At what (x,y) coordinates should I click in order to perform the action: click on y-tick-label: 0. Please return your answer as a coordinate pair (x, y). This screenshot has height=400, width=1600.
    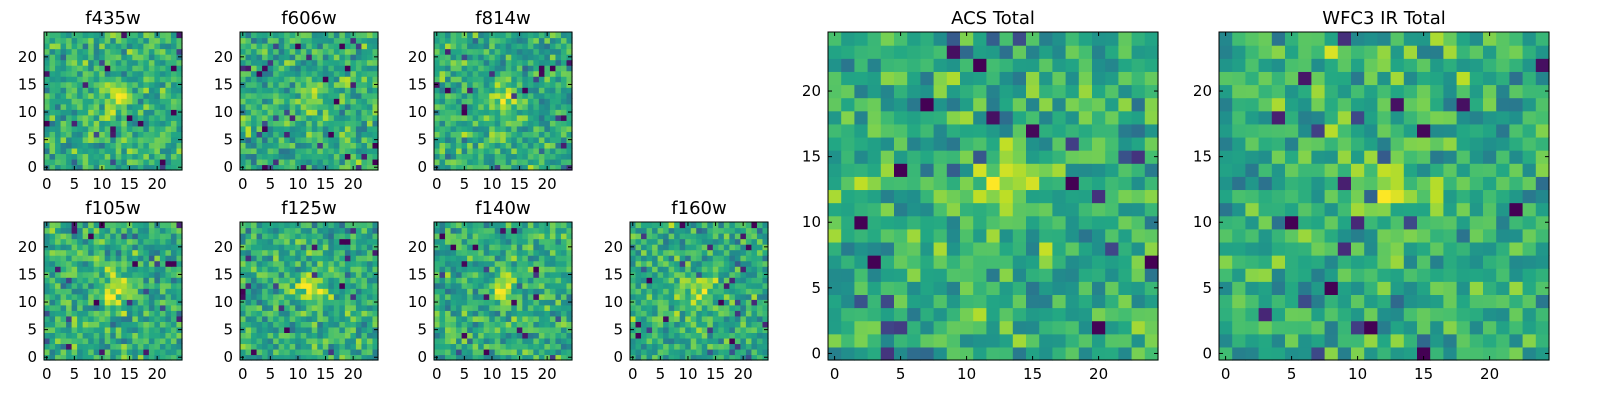
    Looking at the image, I should click on (32, 167).